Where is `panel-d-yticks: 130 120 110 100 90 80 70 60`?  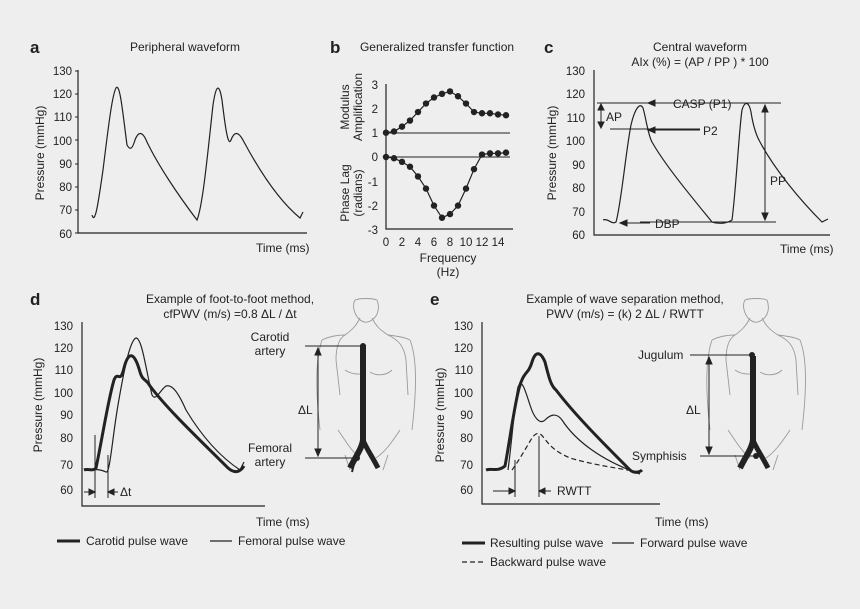
panel-d-yticks: 130 120 110 100 90 80 70 60 is located at coordinates (63, 409).